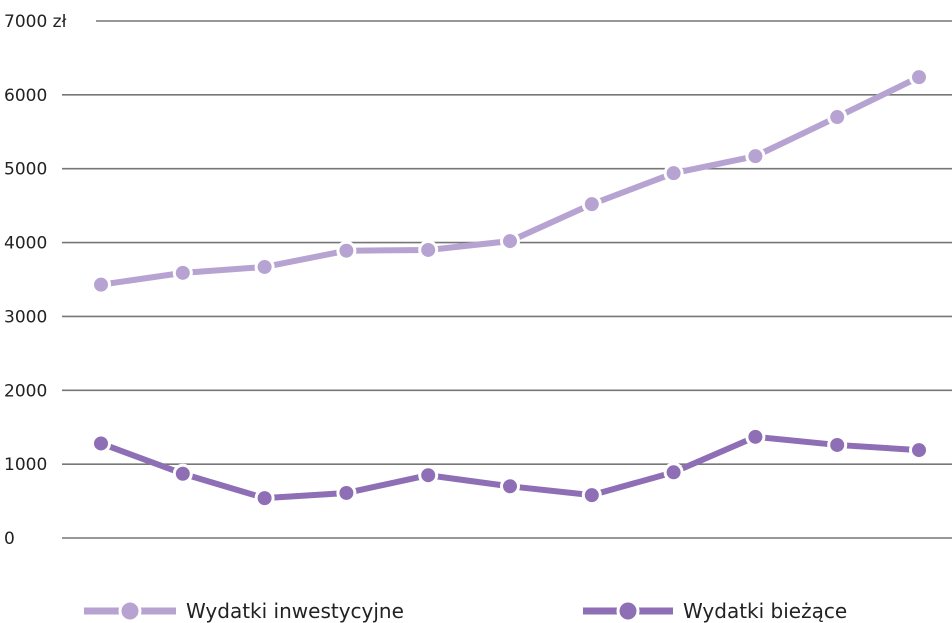 This screenshot has height=623, width=952. What do you see at coordinates (465, 611) in the screenshot?
I see `legend: Wydatki inwestycyjne Wydatki bieżące` at bounding box center [465, 611].